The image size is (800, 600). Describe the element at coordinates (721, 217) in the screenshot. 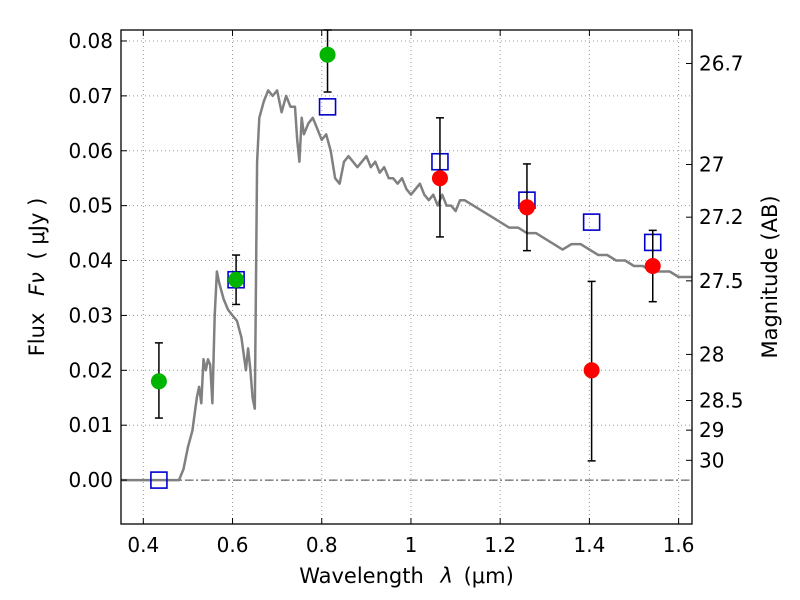

I see `mag-tick-label: 27.2` at that location.